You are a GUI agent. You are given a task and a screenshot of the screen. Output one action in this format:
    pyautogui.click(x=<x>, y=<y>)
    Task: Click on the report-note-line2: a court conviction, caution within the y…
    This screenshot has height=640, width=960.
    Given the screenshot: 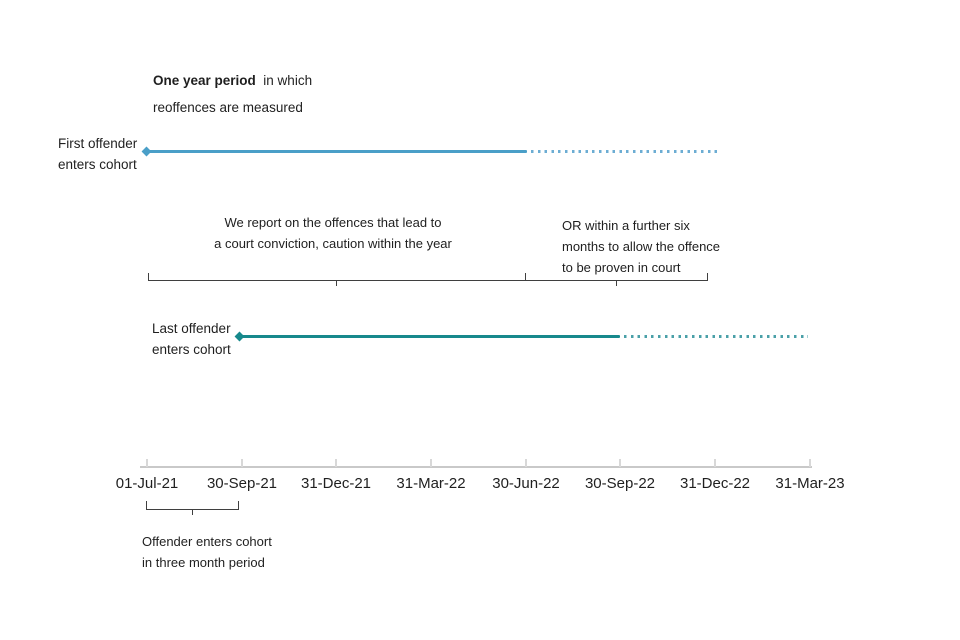 What is the action you would take?
    pyautogui.click(x=333, y=243)
    